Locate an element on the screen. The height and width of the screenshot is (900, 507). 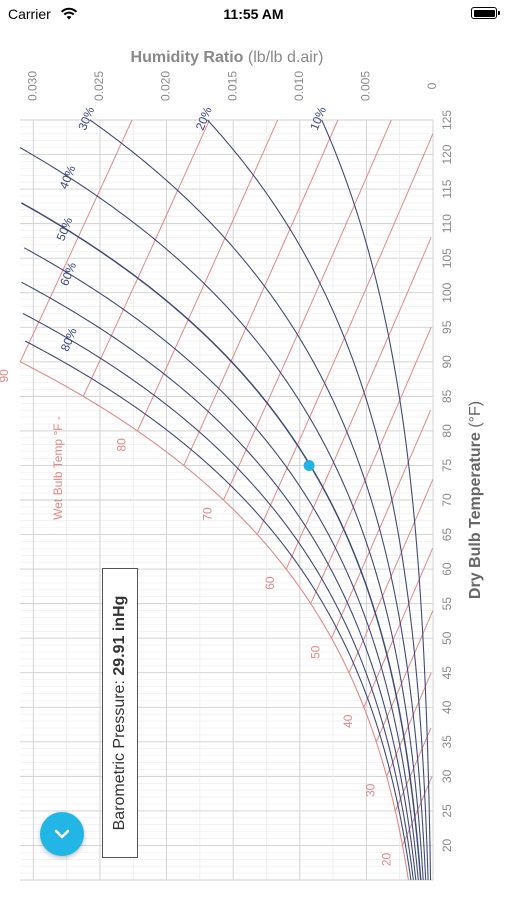
barometric-pressure-box: Barometric Pressure: 29.91 inHg is located at coordinates (120, 713).